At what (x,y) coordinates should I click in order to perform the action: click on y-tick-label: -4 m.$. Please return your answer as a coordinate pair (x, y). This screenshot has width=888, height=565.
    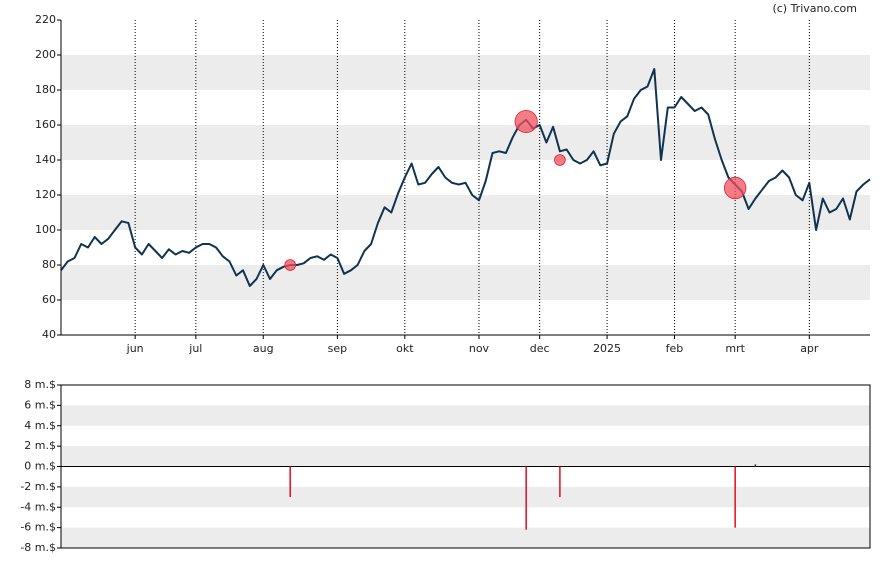
    Looking at the image, I should click on (38, 506).